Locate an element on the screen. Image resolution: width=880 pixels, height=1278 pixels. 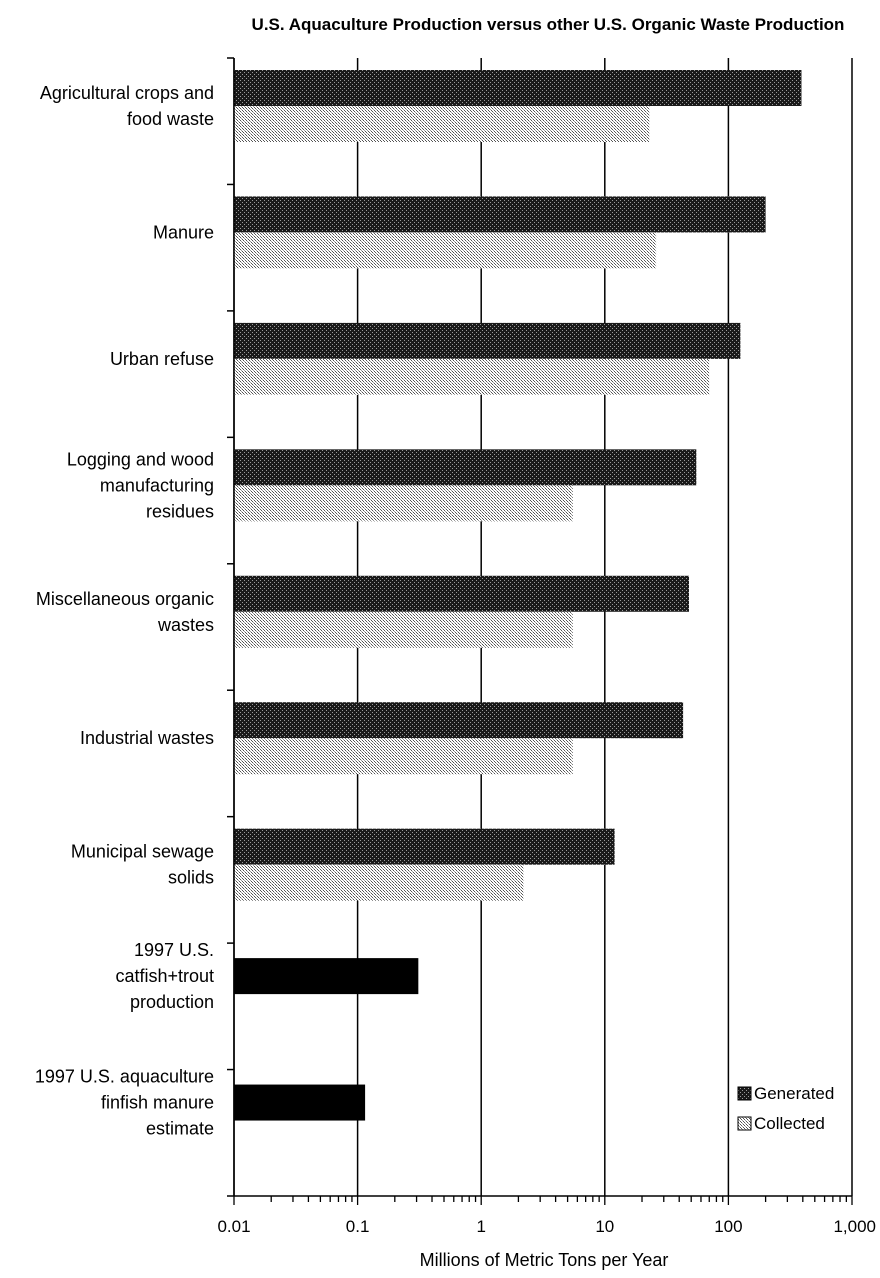
legend-label-1: Collected is located at coordinates (789, 1123).